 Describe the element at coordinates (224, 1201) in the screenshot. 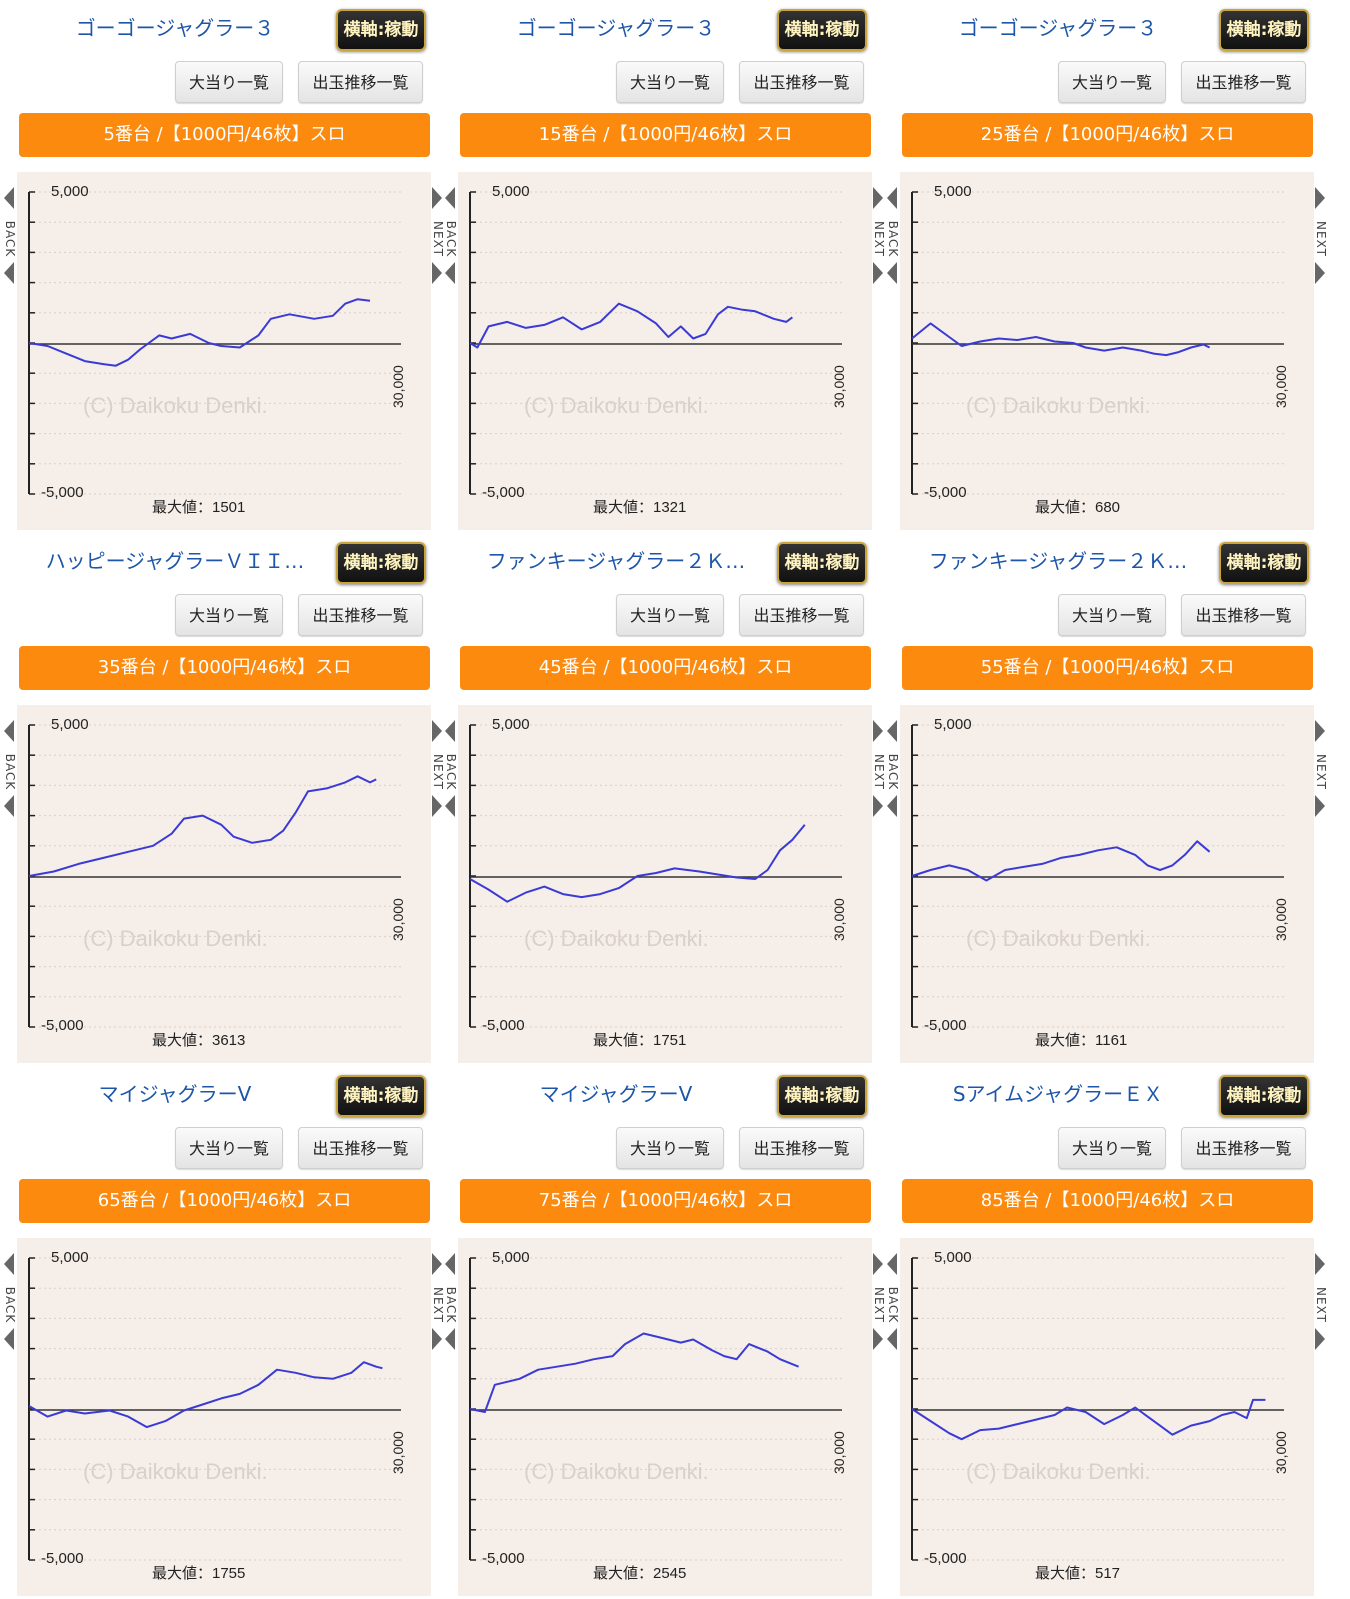

I see `unit-number-bar: 65番台 /【1000円/46枚】スロ` at that location.